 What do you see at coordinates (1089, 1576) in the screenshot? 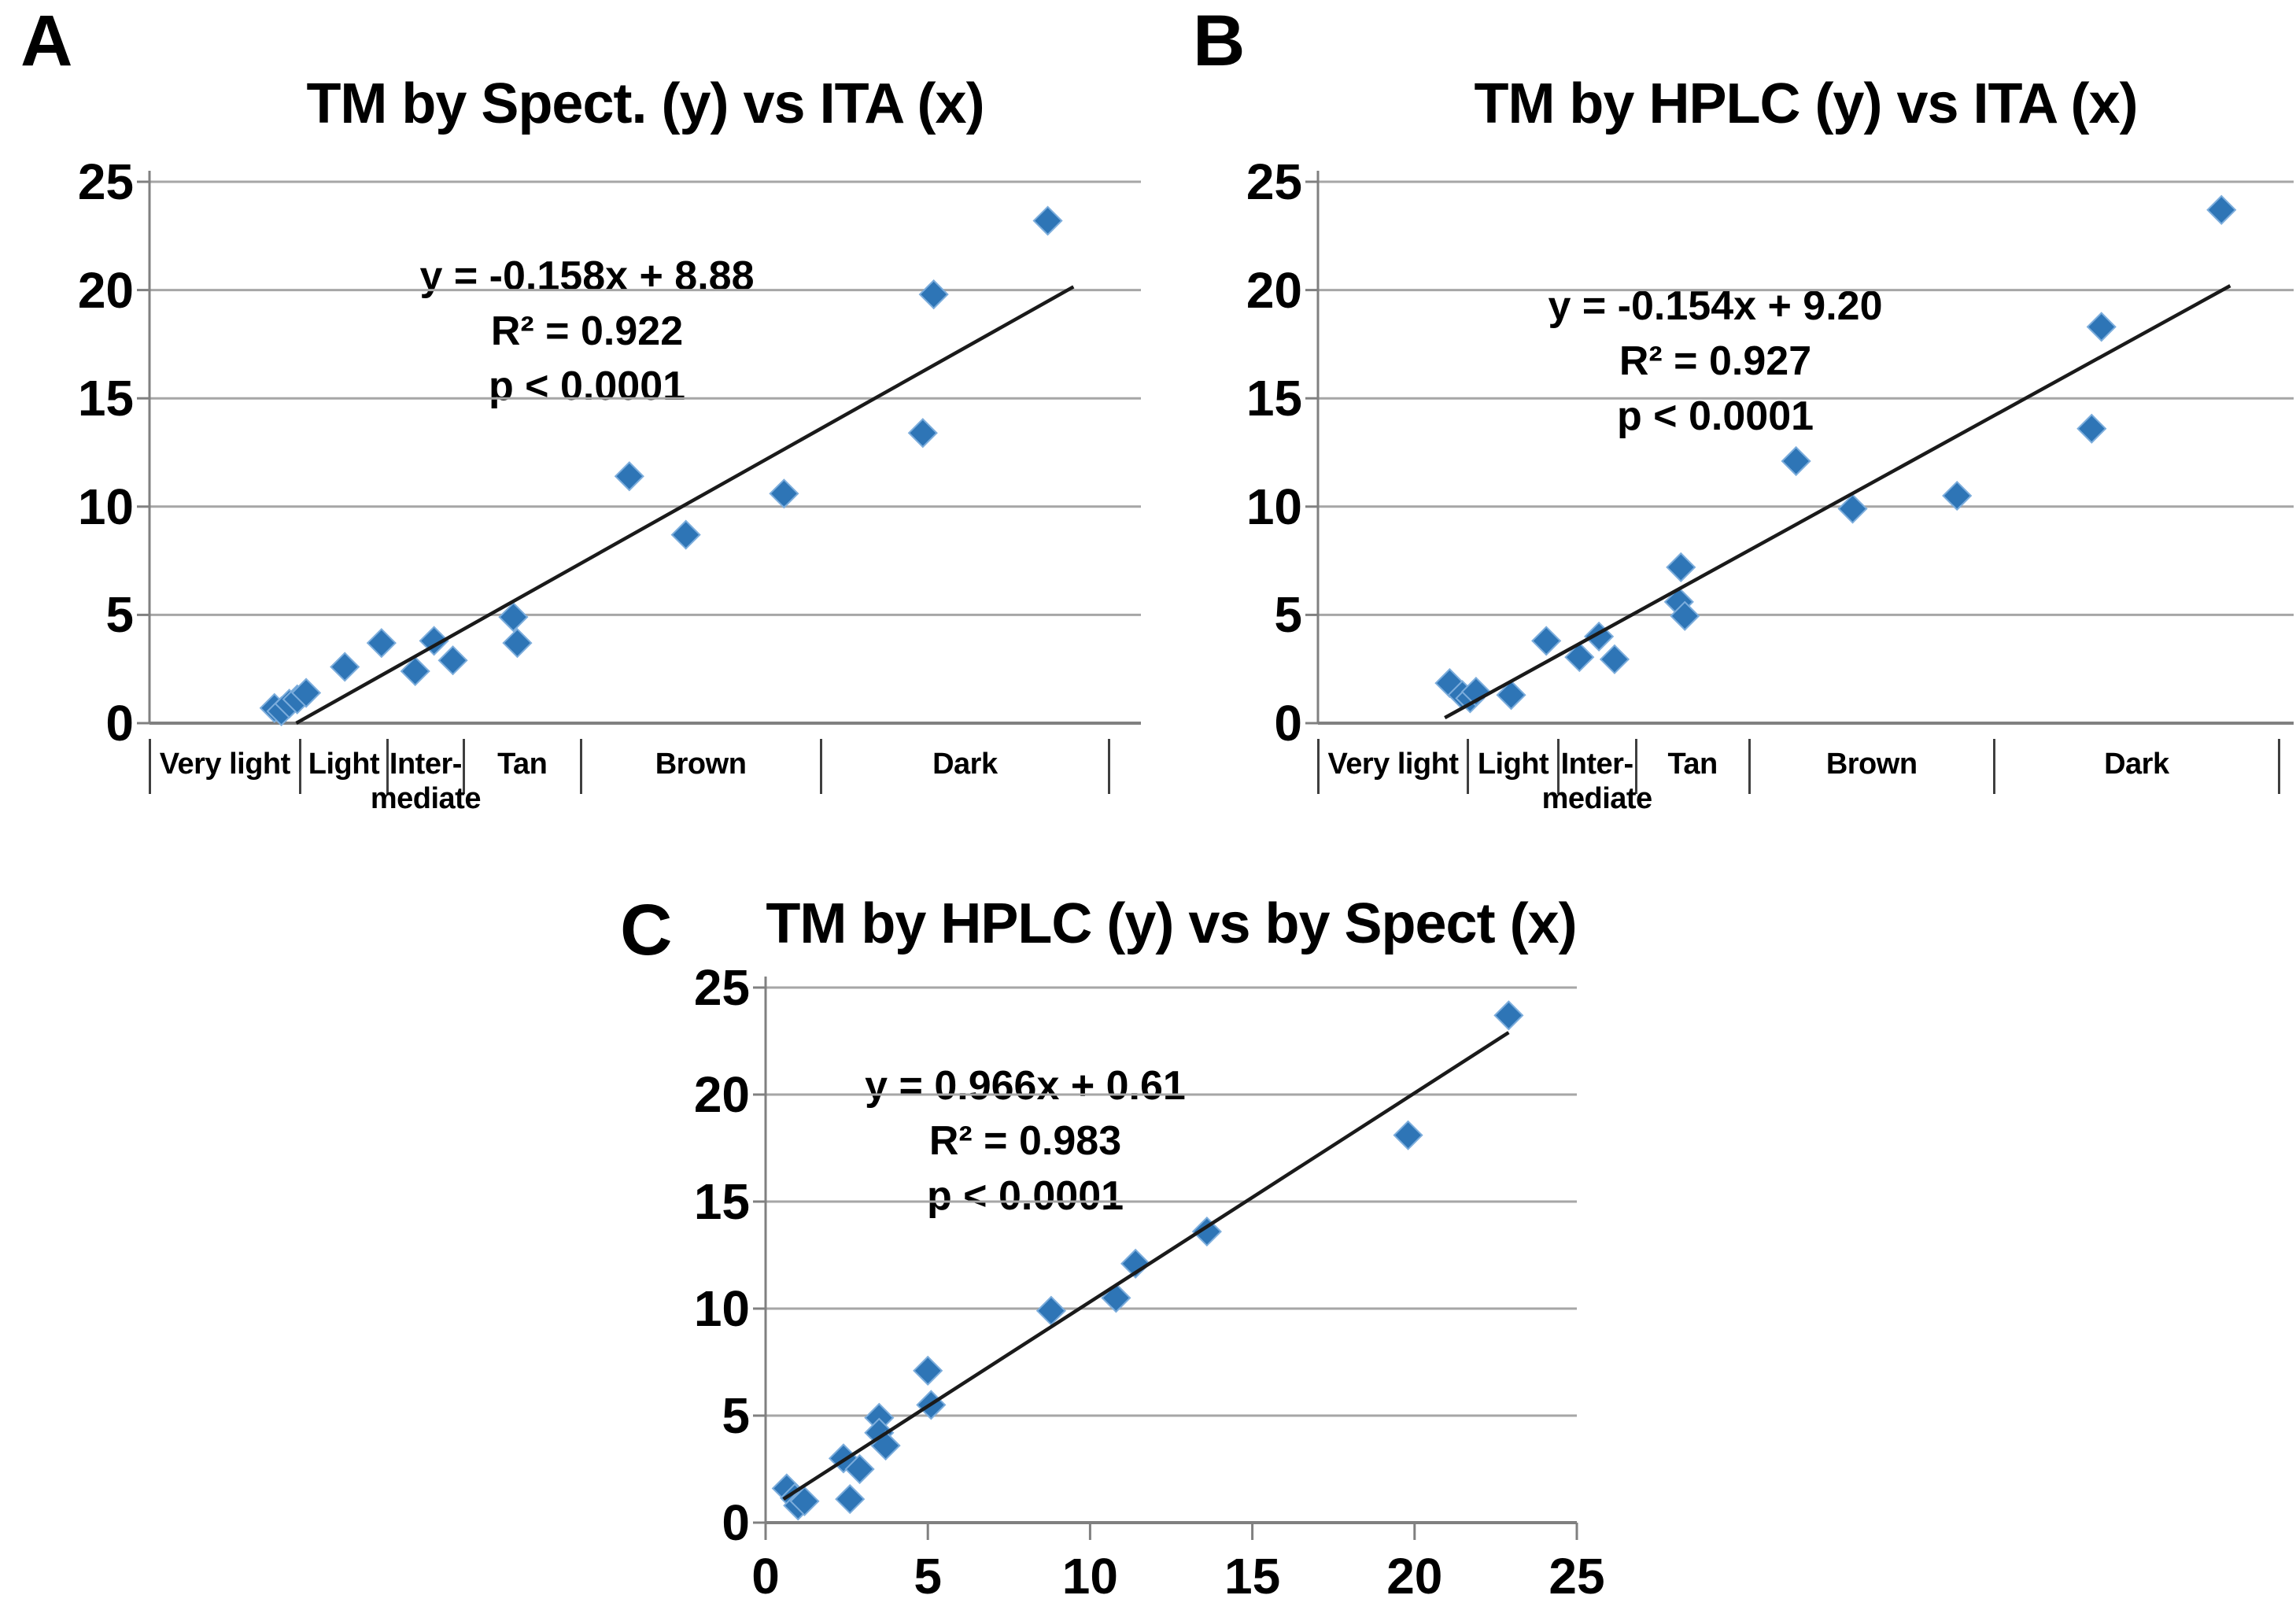
I see `x-axis-label: 10` at bounding box center [1089, 1576].